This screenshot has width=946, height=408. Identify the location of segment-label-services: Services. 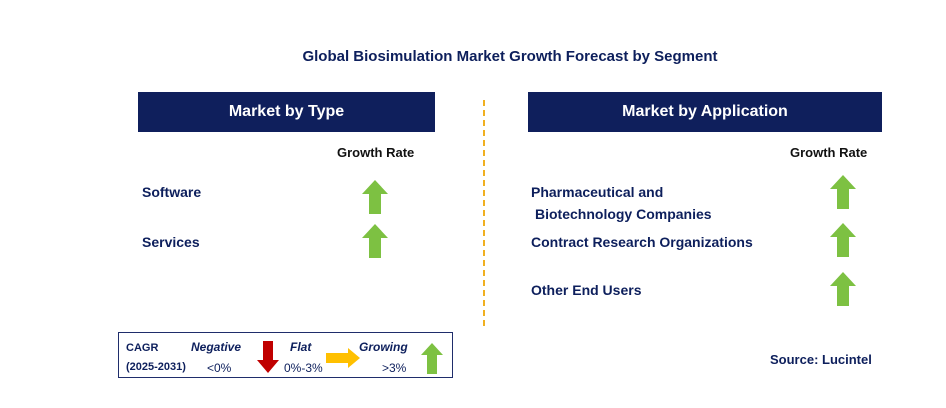
(171, 242).